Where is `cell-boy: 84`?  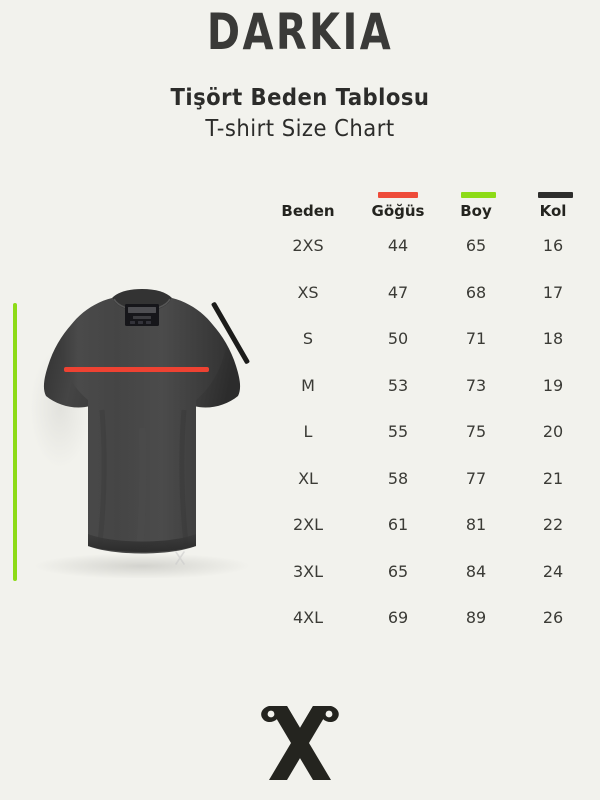 cell-boy: 84 is located at coordinates (476, 571).